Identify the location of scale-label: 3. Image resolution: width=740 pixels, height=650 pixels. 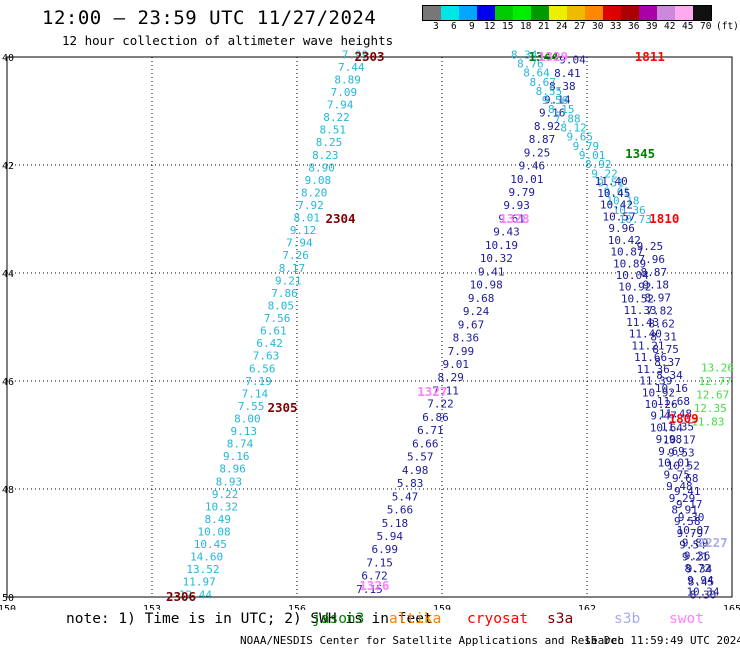
(436, 26).